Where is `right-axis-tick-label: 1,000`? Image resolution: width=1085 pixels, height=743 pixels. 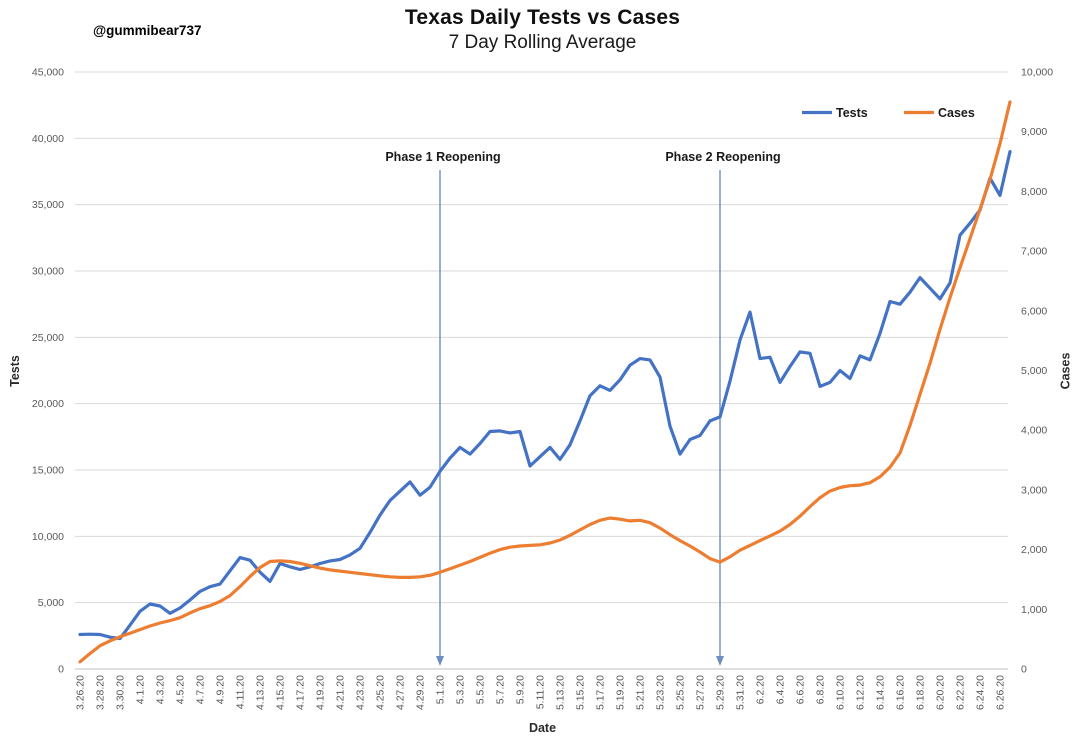 right-axis-tick-label: 1,000 is located at coordinates (1034, 610).